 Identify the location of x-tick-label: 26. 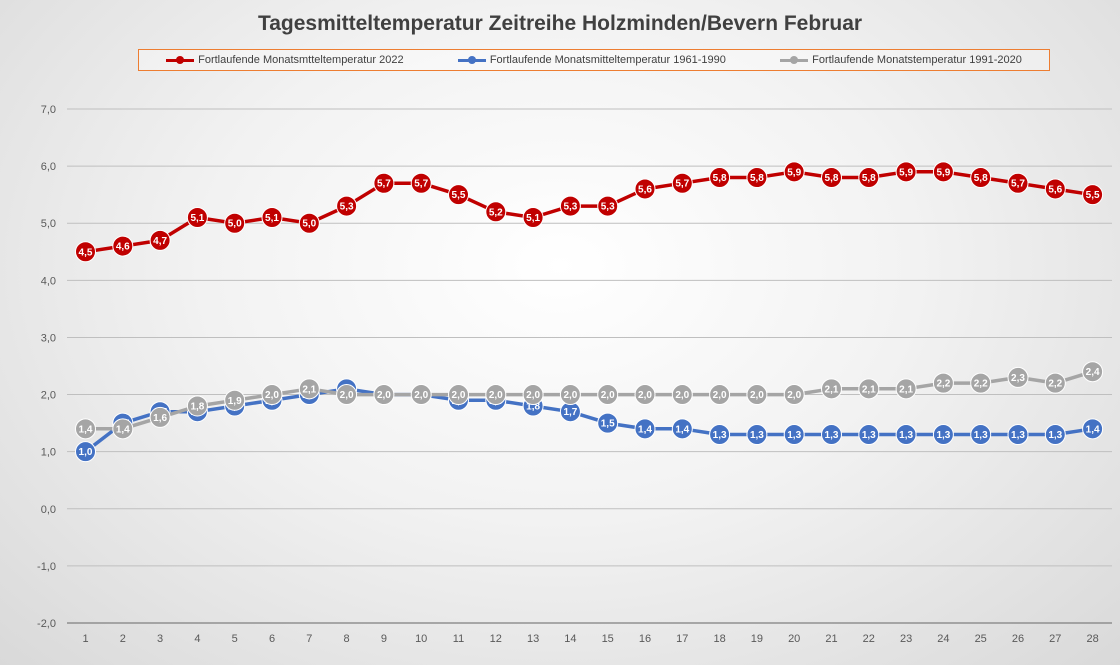
(1018, 639).